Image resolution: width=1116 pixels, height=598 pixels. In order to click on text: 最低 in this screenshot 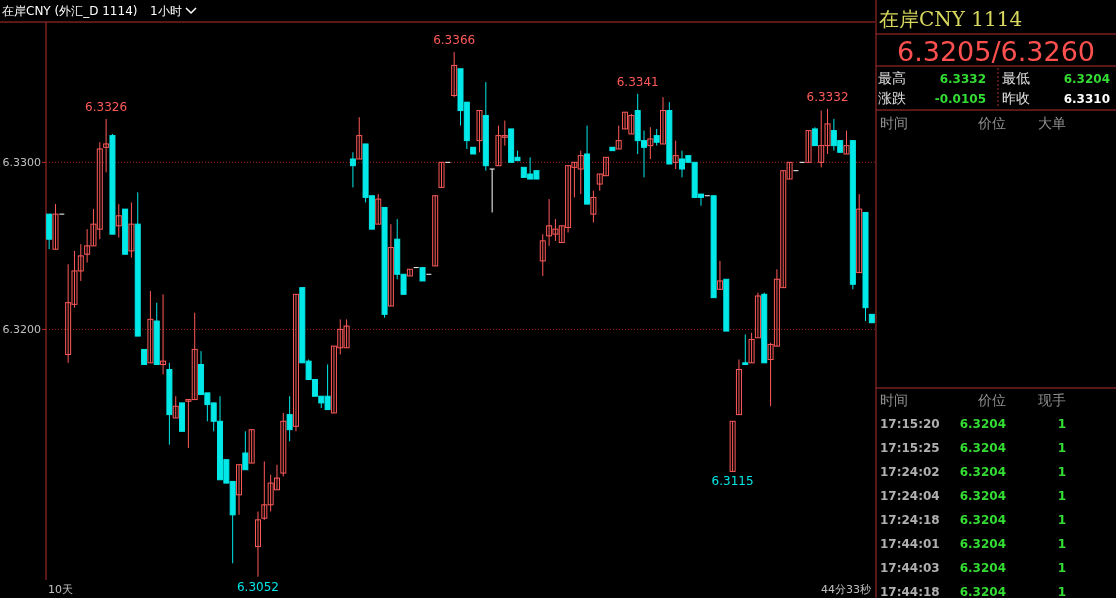, I will do `click(1016, 78)`.